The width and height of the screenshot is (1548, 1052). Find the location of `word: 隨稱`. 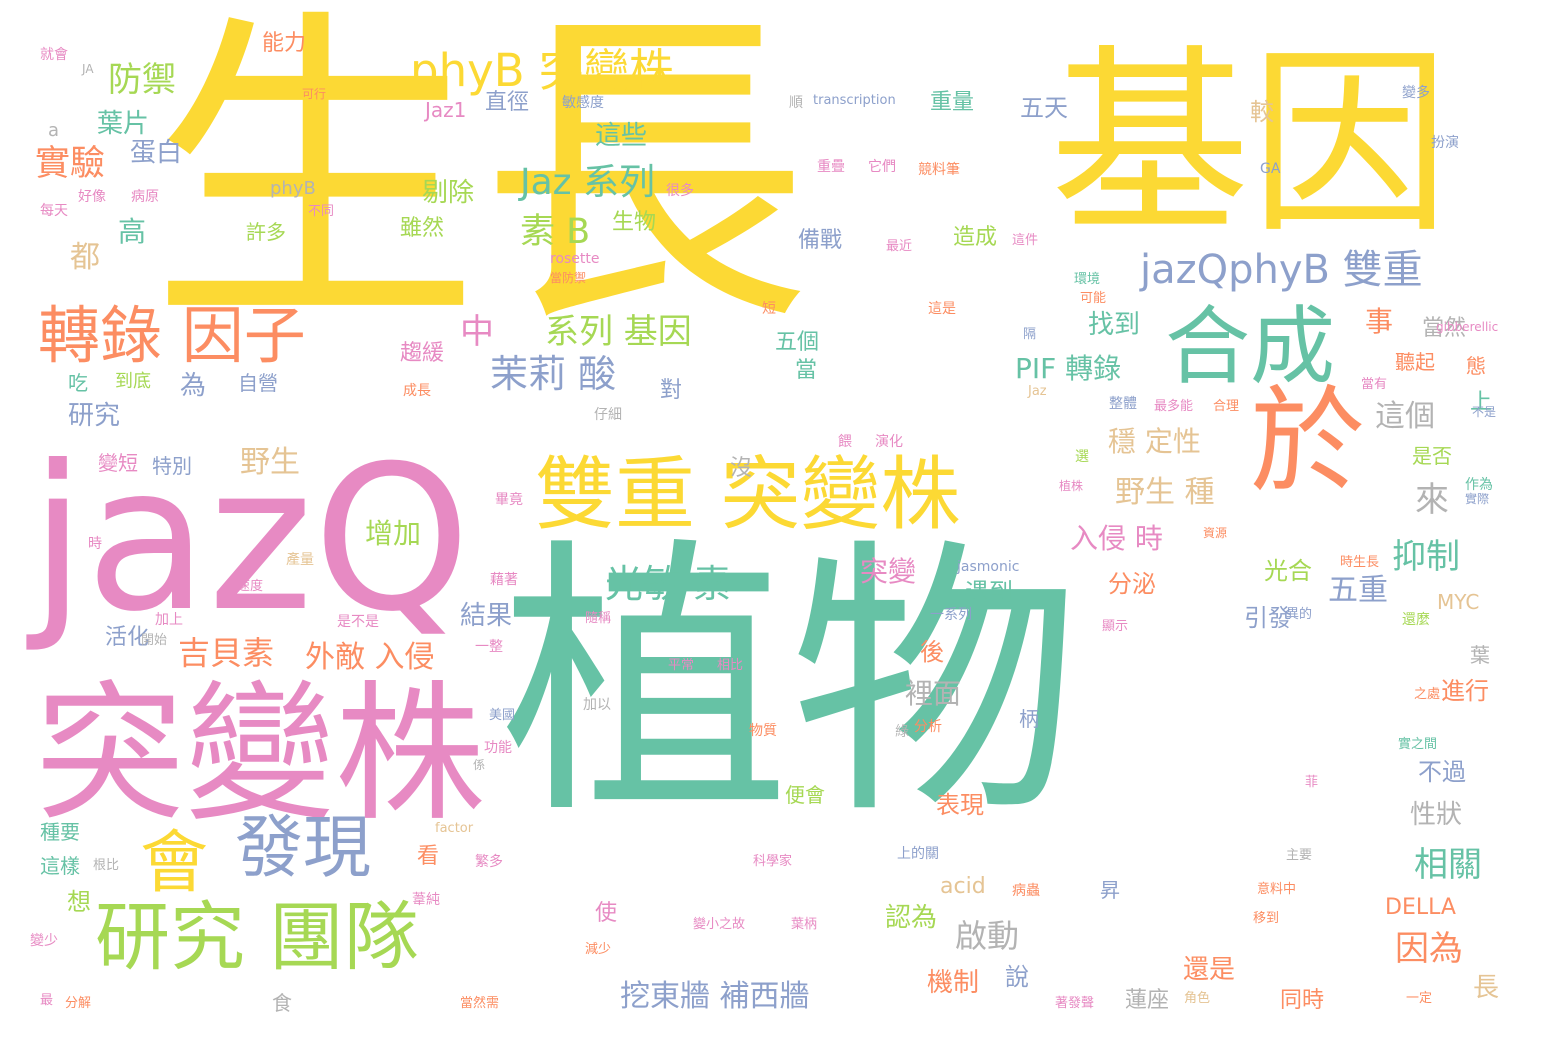

word: 隨稱 is located at coordinates (598, 618).